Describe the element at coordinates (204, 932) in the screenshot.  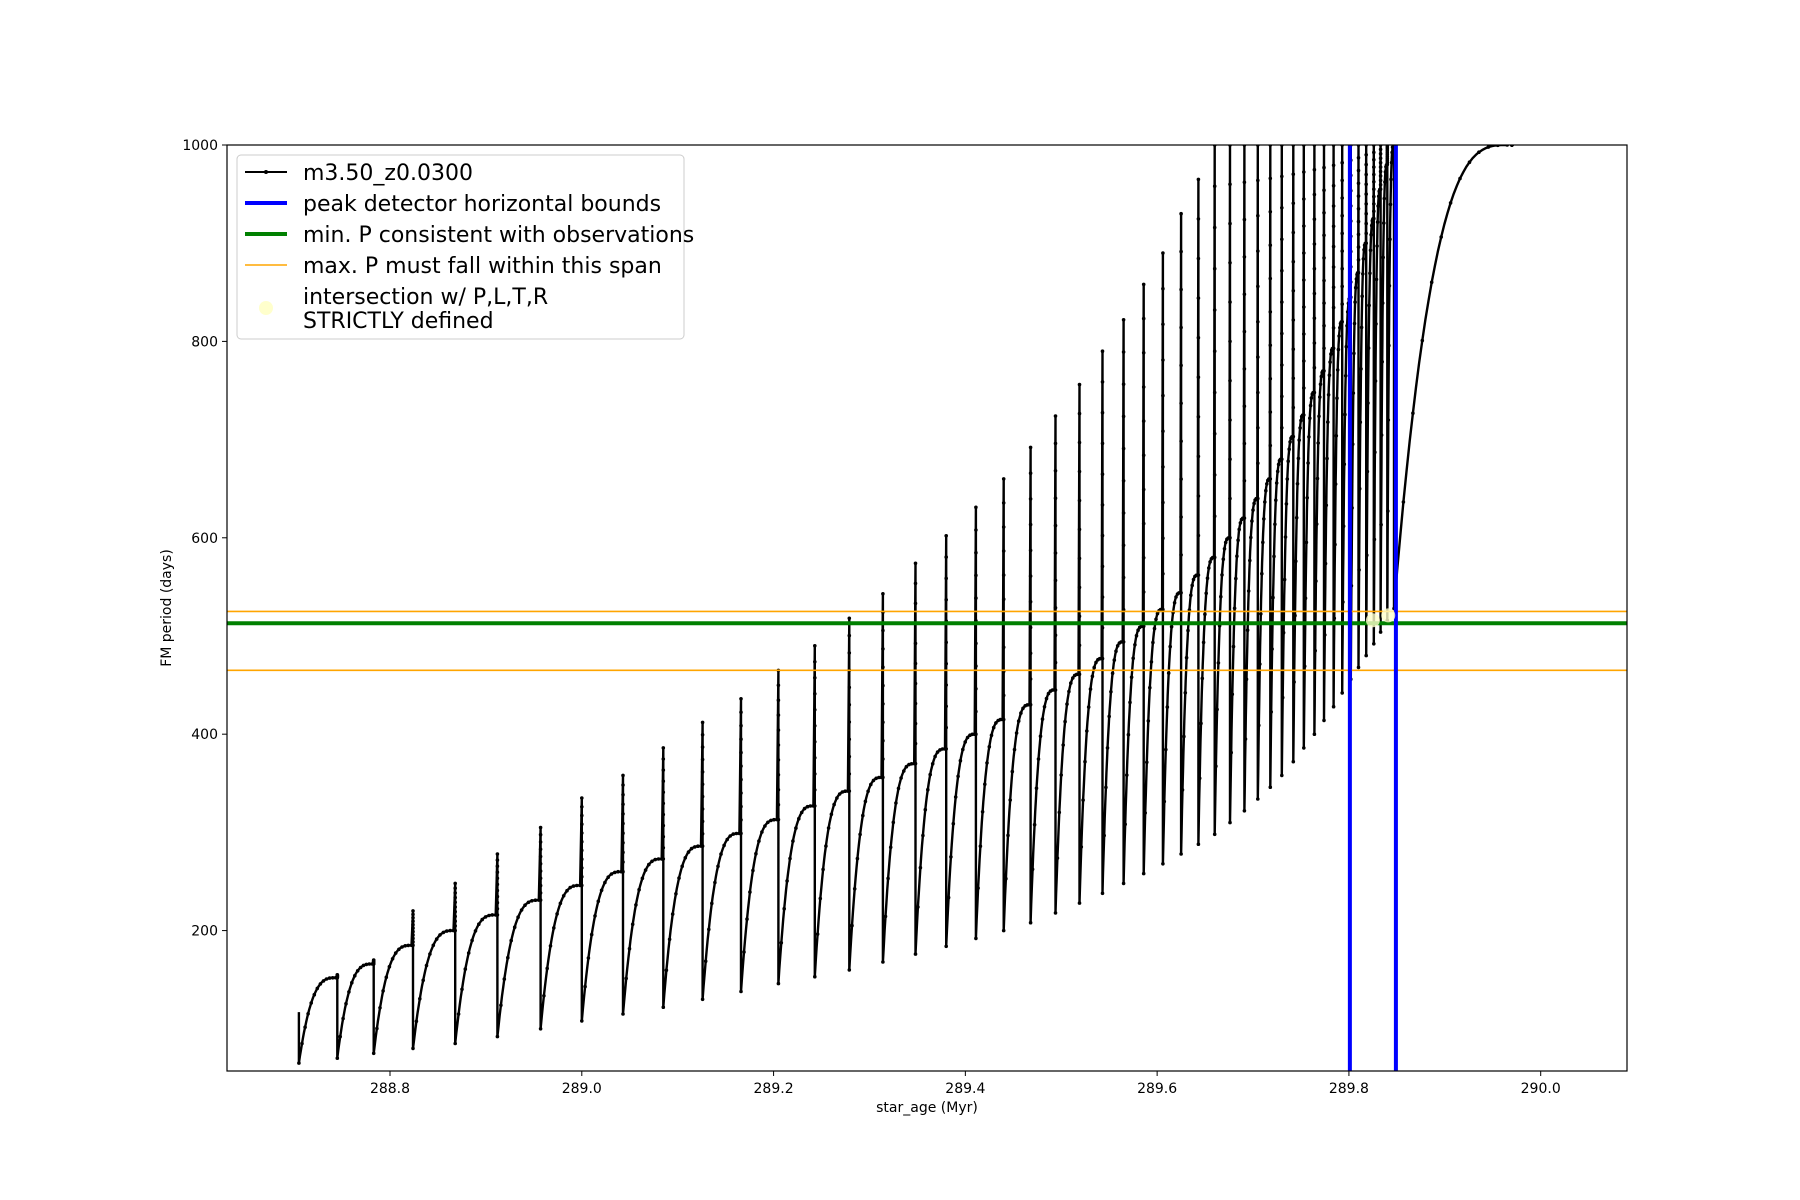
I see `y-tick-label: 200` at that location.